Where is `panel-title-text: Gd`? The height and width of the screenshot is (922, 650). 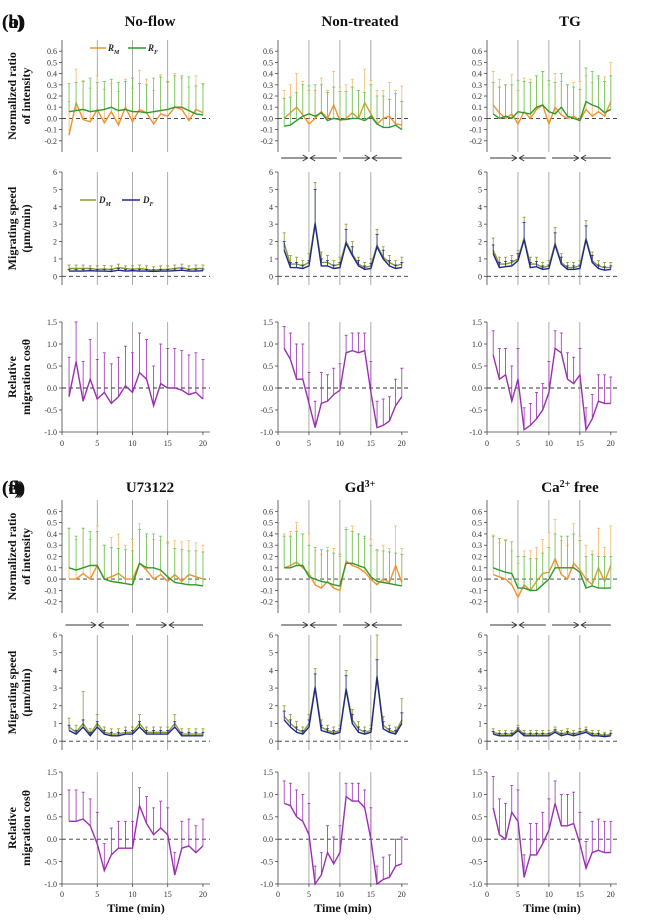
panel-title-text: Gd is located at coordinates (355, 488).